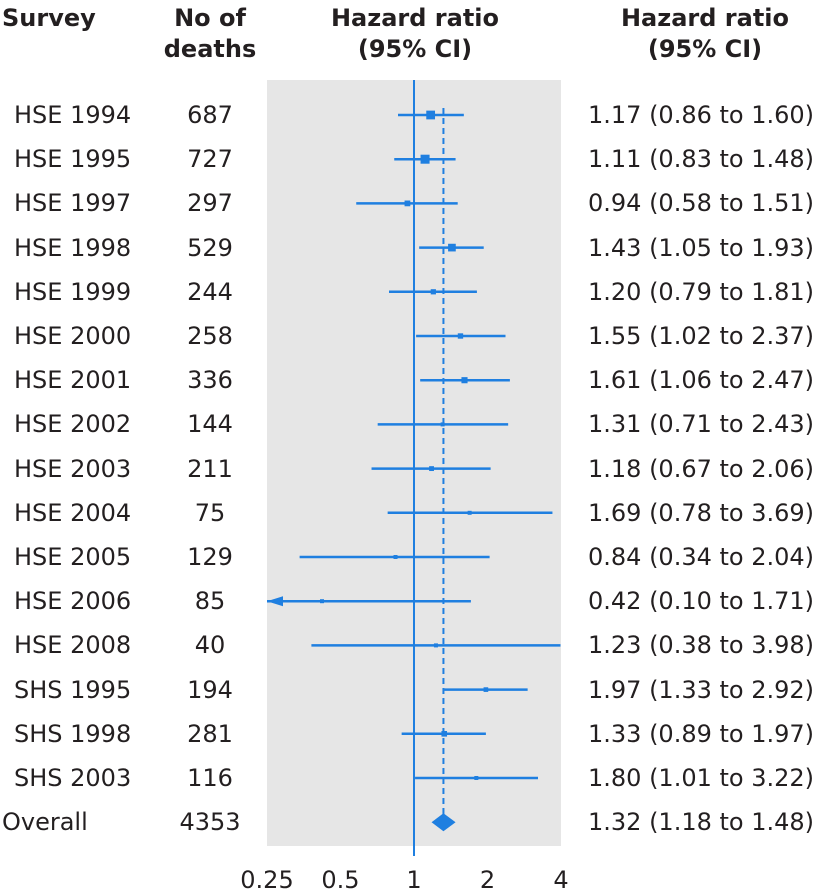 The height and width of the screenshot is (896, 820). What do you see at coordinates (701, 115) in the screenshot?
I see `hr-ci-label: 1.17 (0.86 to 1.60)` at bounding box center [701, 115].